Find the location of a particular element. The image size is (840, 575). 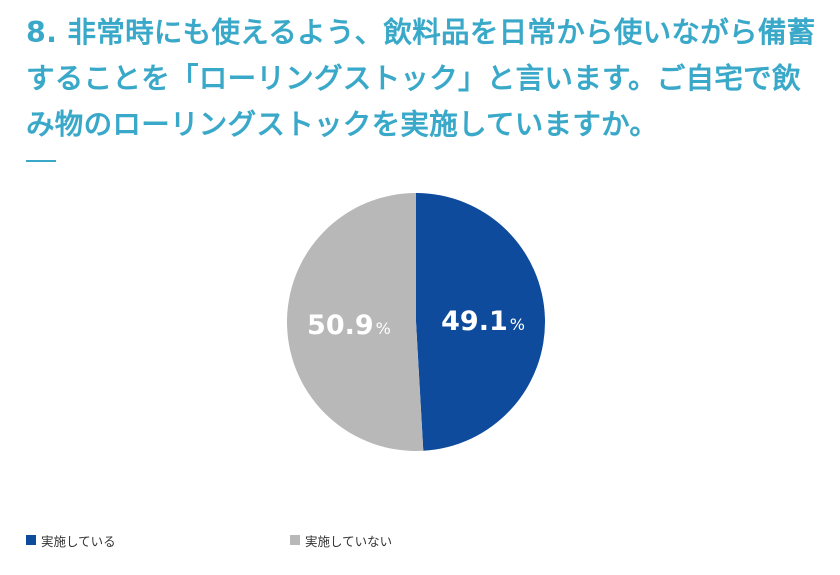

data-label-value: 50.9 is located at coordinates (340, 325).